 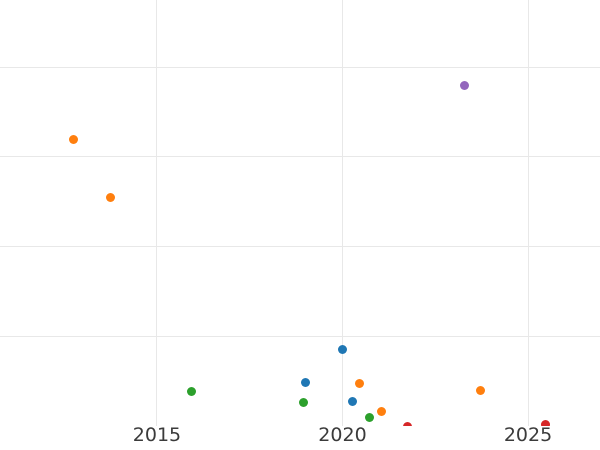 I want to click on x-axis: 2015 2020 2025, so click(x=300, y=437).